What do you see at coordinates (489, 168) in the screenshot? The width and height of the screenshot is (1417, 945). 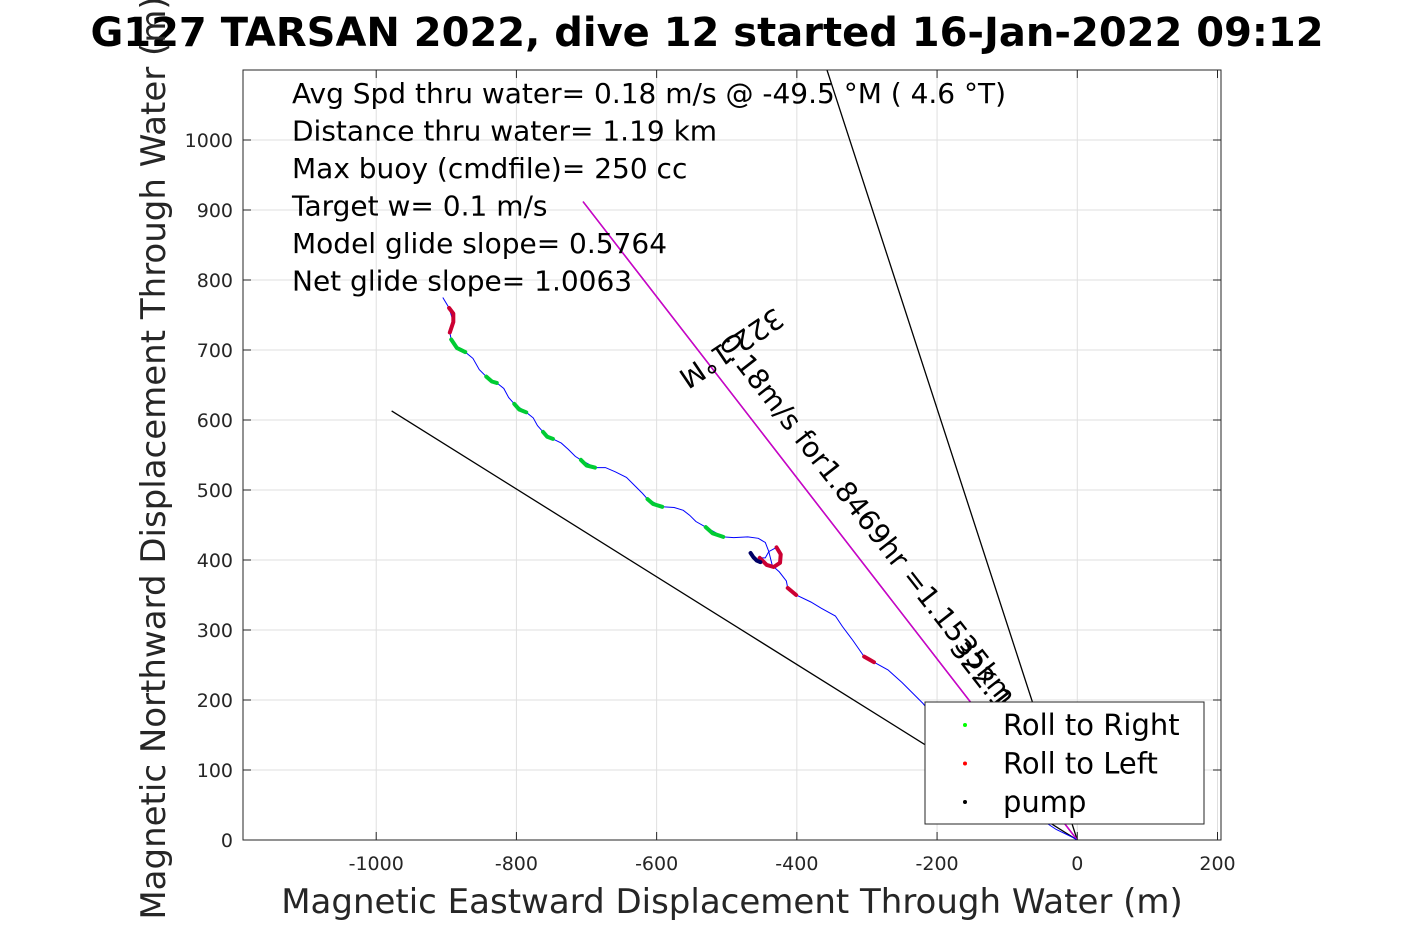 I see `annotation-line: Max buoy (cmdfile)= 250 cc` at bounding box center [489, 168].